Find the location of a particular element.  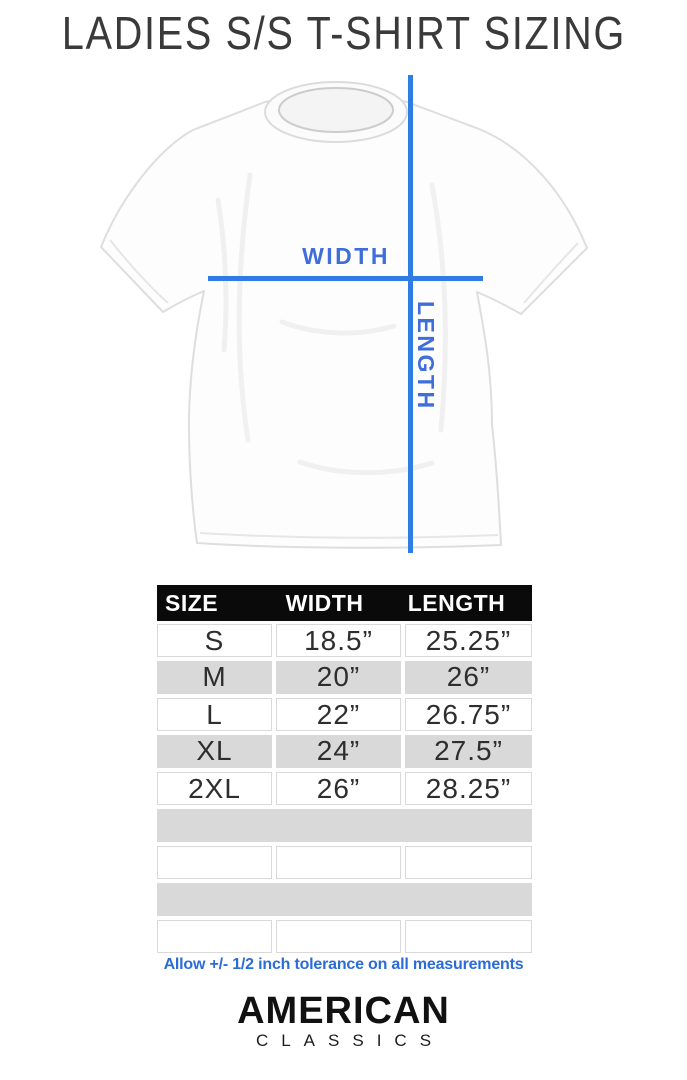

page-title: LADIES S/S T-SHIRT SIZING is located at coordinates (343, 33).